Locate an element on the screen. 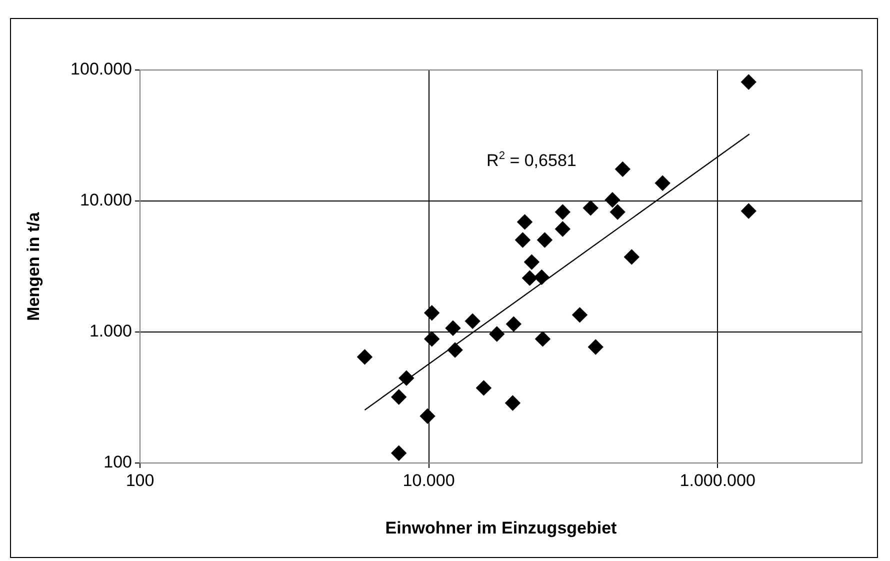 This screenshot has height=561, width=890. y-tick-label: 10.000 is located at coordinates (106, 200).